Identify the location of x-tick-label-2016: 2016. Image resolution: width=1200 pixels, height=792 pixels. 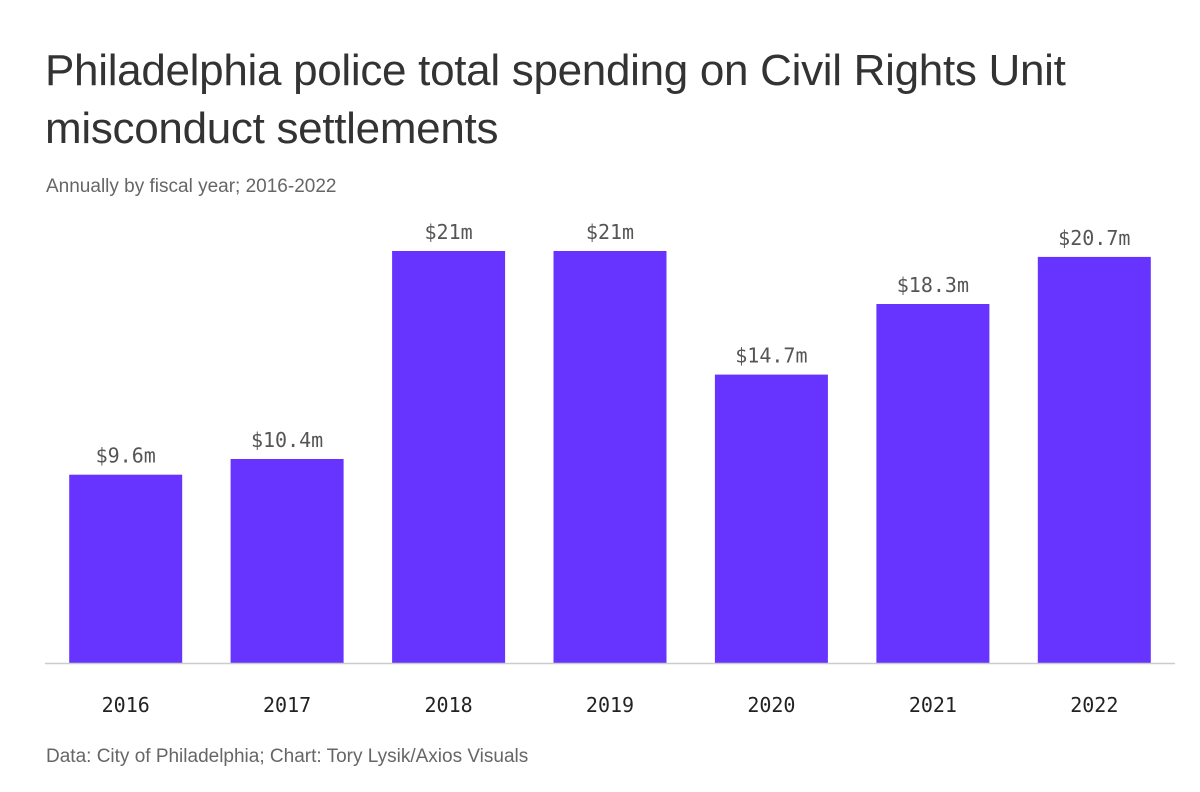
(126, 705).